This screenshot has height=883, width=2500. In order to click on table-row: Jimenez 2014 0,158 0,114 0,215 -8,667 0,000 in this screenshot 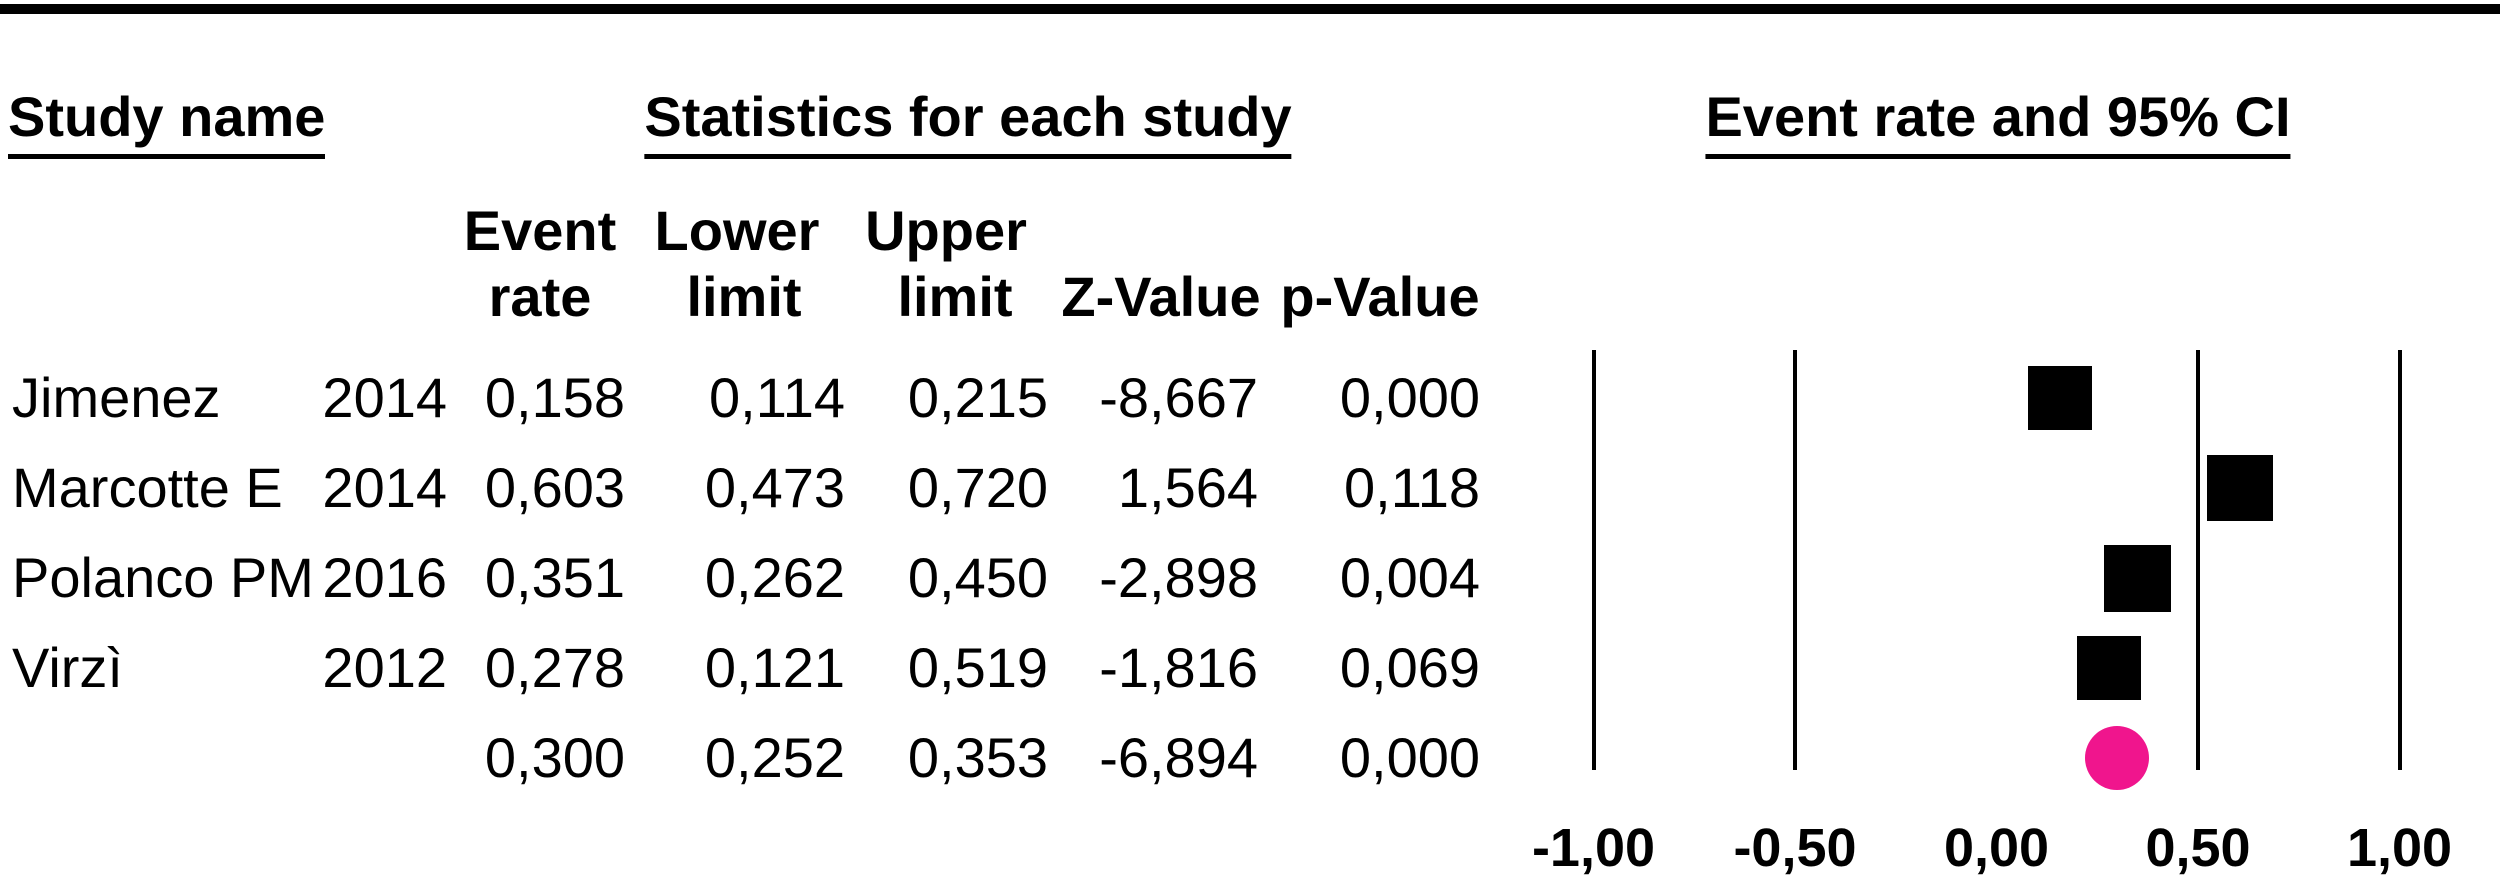, I will do `click(770, 398)`.